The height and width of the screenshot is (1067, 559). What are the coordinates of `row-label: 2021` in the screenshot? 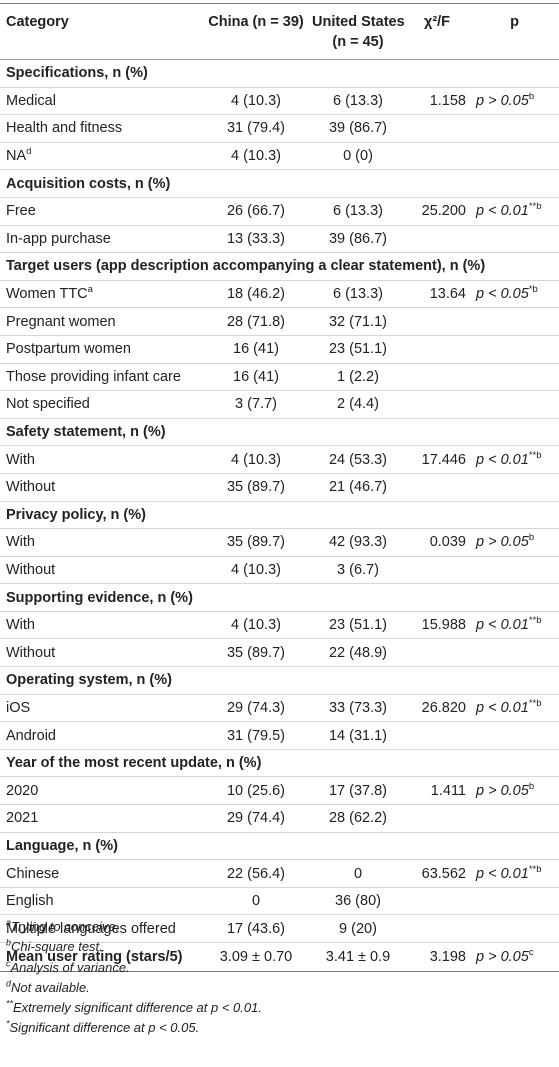 It's located at (100, 819).